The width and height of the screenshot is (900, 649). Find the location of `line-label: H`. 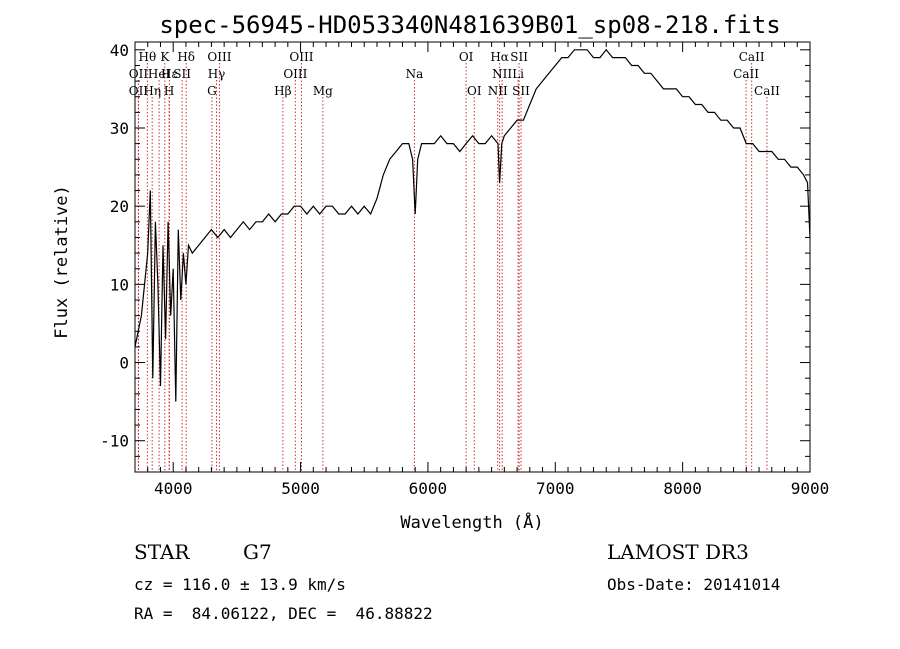

line-label: H is located at coordinates (169, 91).